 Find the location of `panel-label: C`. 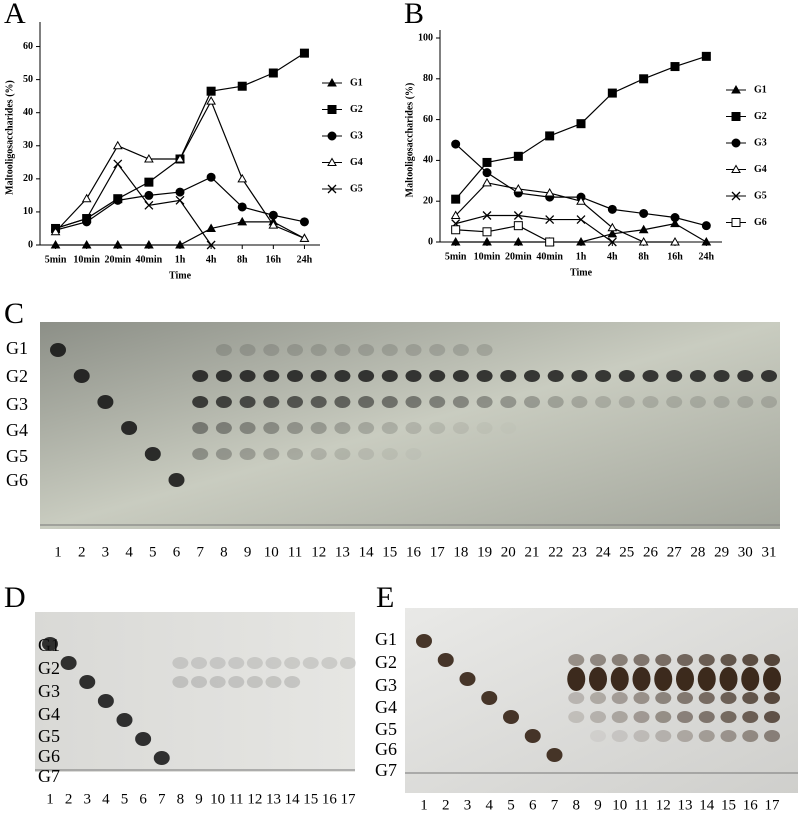

panel-label: C is located at coordinates (14, 313).